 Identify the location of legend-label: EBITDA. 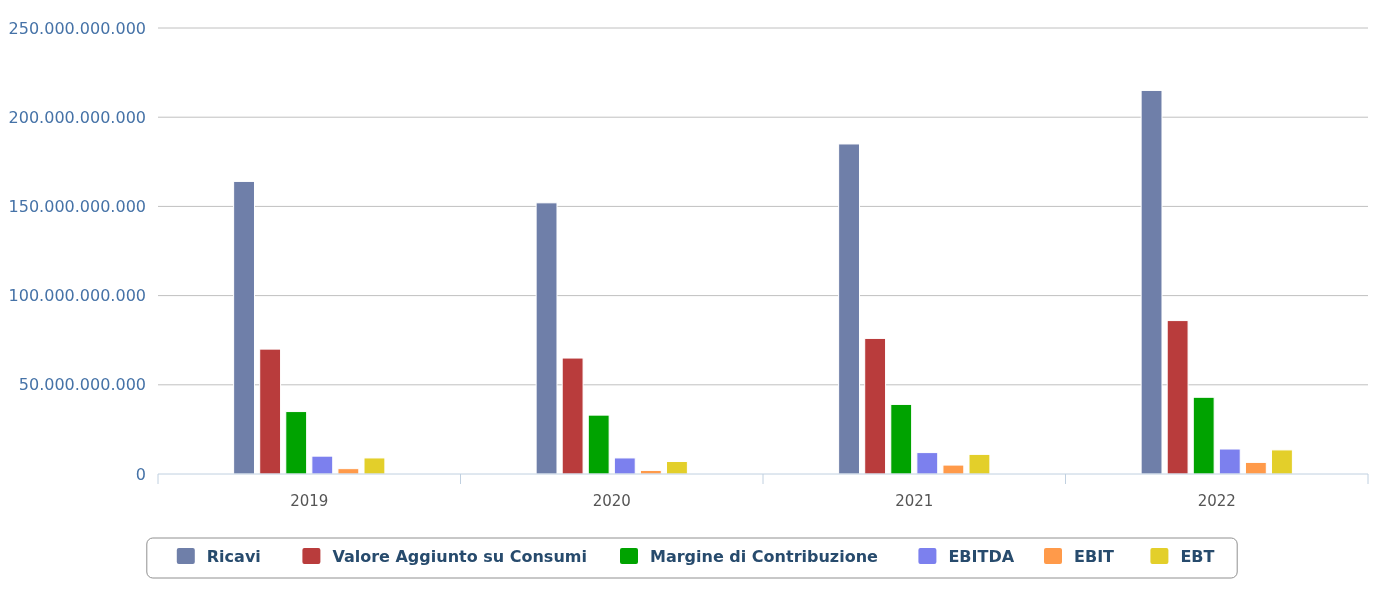
(981, 556).